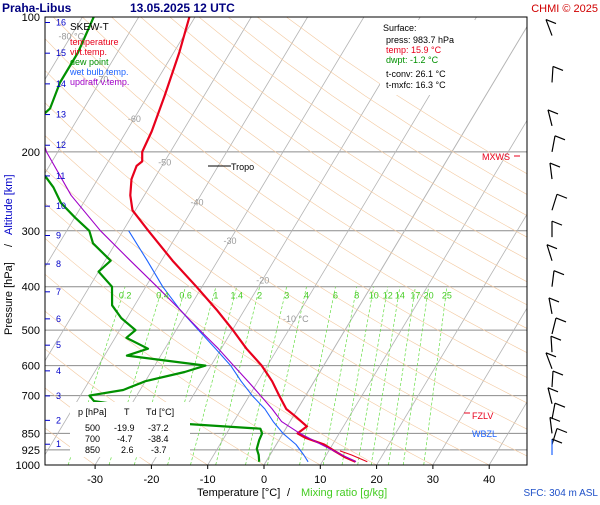  I want to click on table-cell: 700, so click(92, 439).